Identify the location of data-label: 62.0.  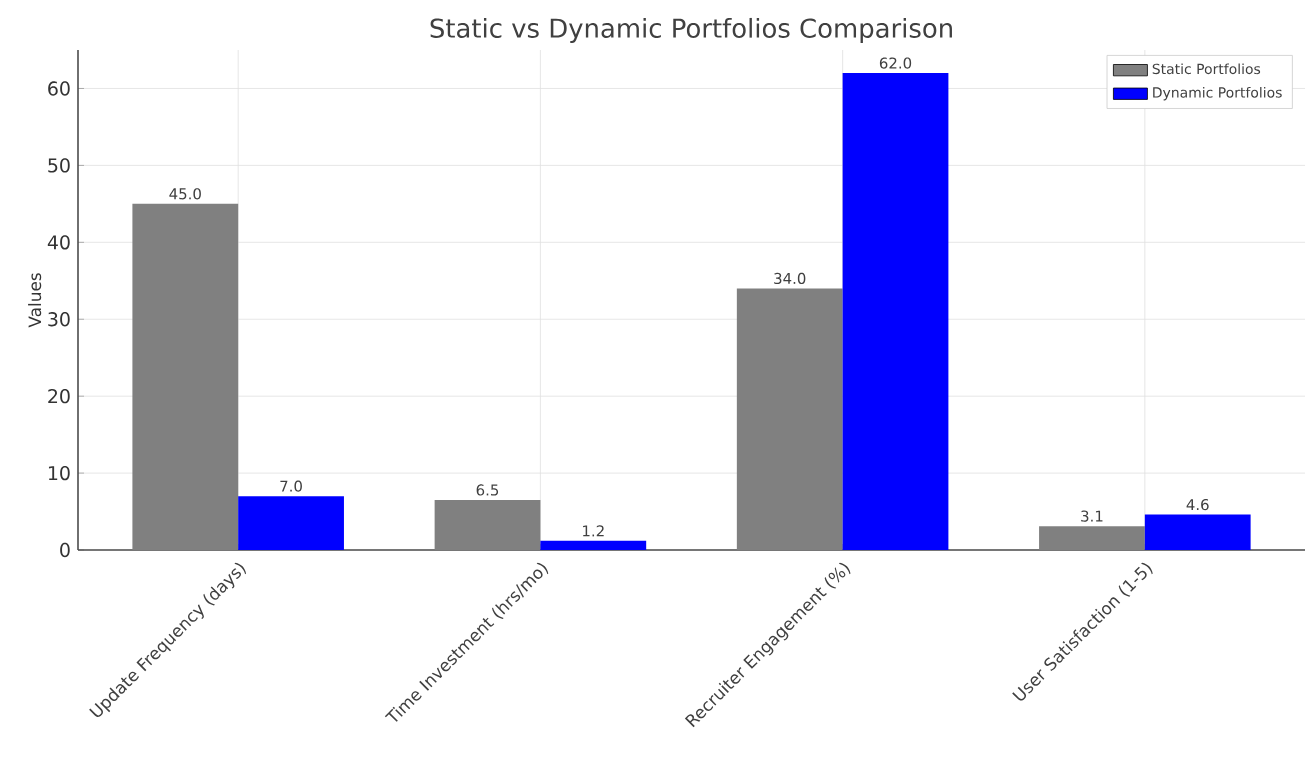
(895, 63).